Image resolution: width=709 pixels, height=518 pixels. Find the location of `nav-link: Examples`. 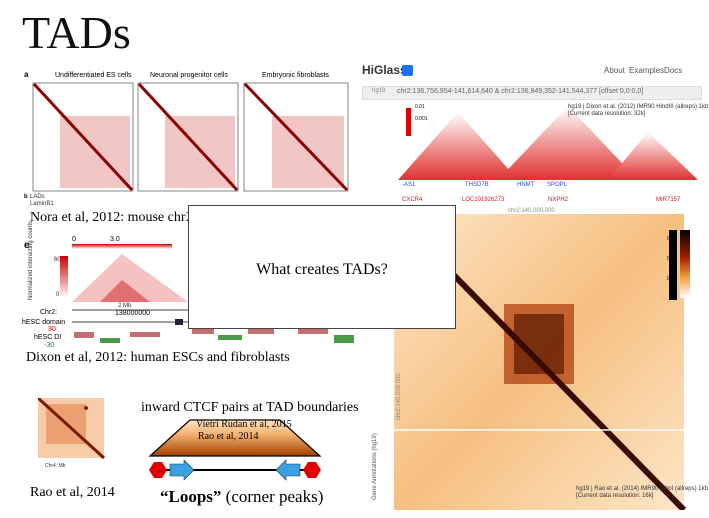

nav-link: Examples is located at coordinates (647, 70).